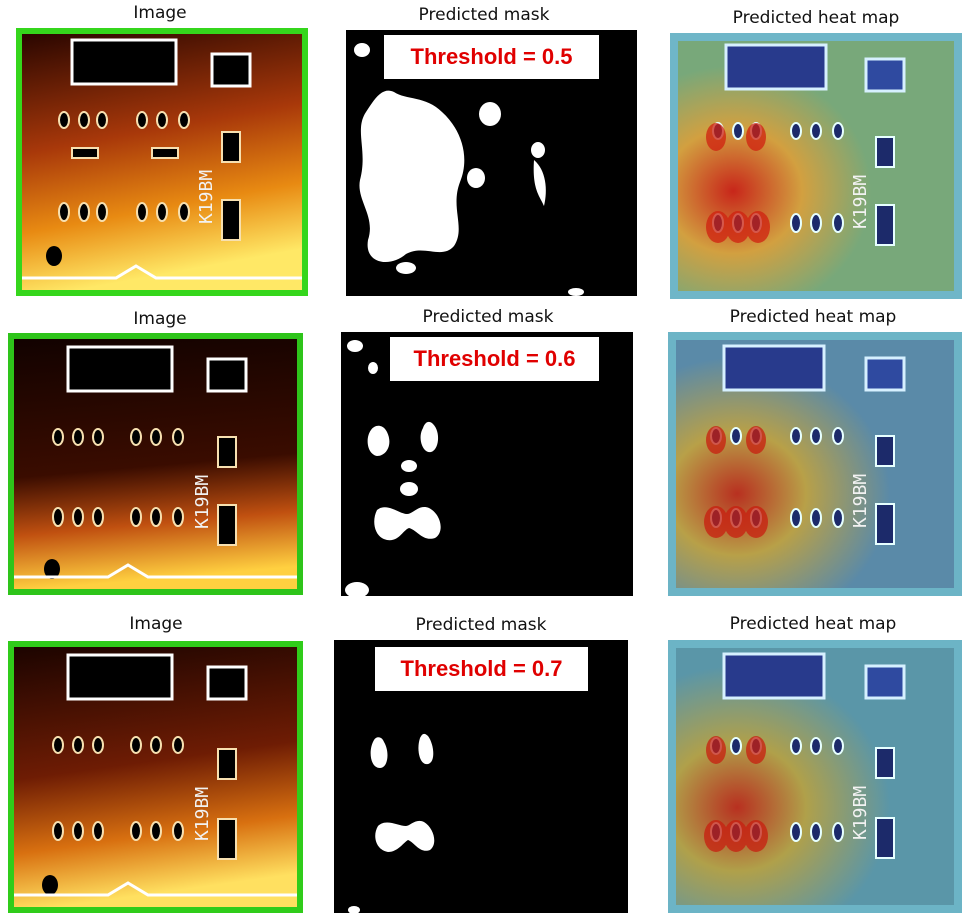  I want to click on threshold-label: Threshold = 0.6, so click(494, 359).